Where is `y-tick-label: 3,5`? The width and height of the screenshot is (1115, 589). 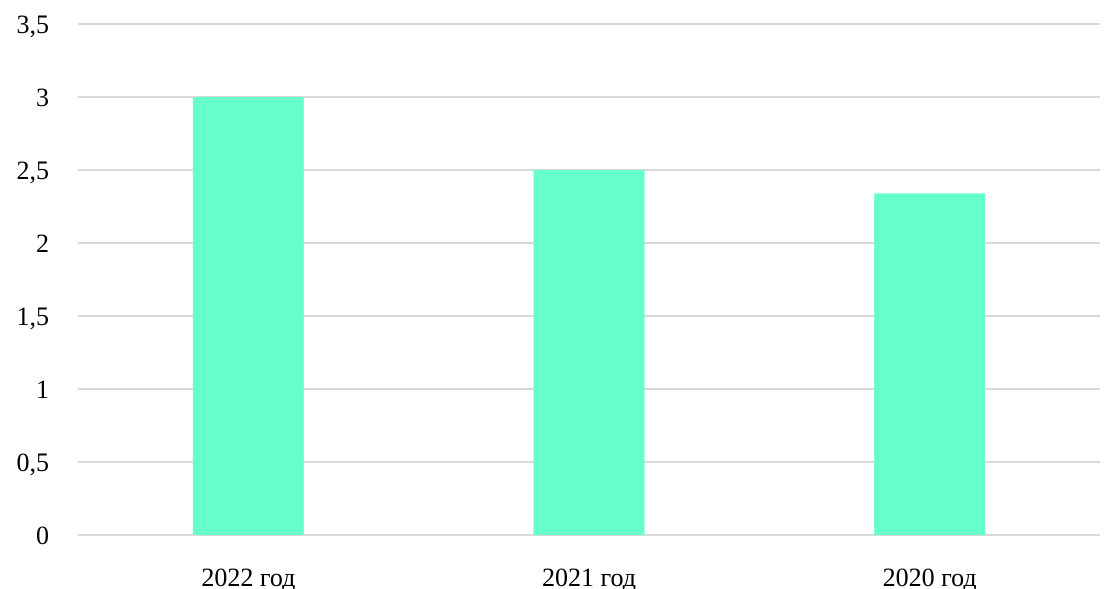 y-tick-label: 3,5 is located at coordinates (33, 24).